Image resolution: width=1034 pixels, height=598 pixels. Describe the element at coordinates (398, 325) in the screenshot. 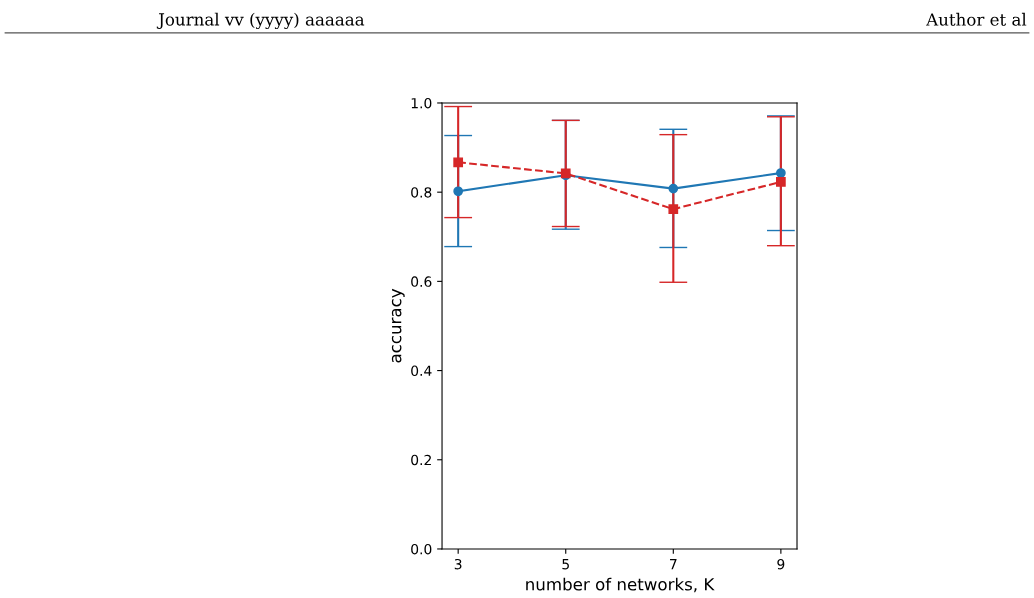

I see `y-axis-title: accuracy` at that location.